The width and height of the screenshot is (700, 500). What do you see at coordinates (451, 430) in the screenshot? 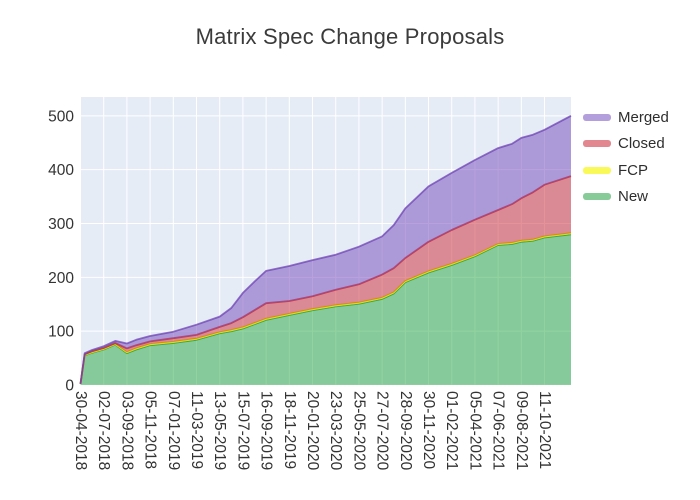
I see `x-tick-label: 01-02-2021` at bounding box center [451, 430].